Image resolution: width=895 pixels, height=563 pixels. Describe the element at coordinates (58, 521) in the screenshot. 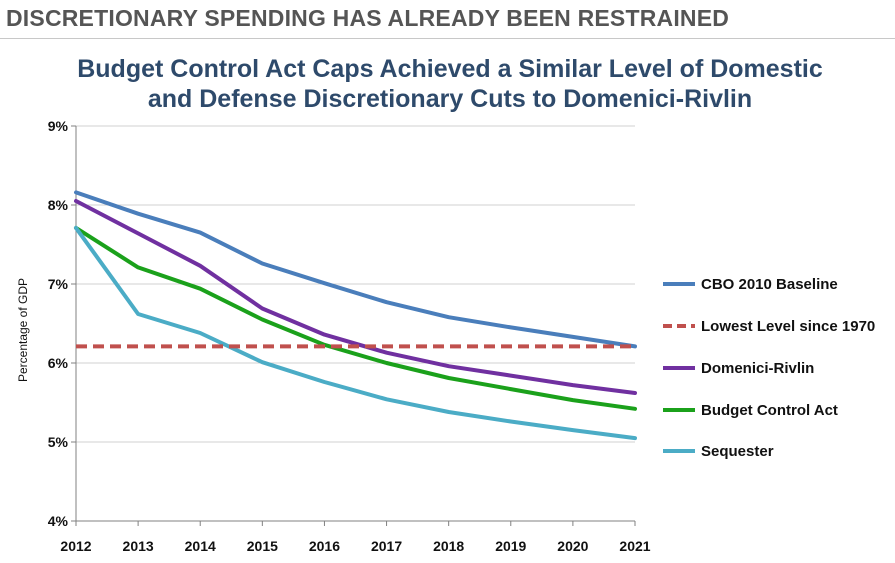

I see `y-tick-label: 4%` at that location.